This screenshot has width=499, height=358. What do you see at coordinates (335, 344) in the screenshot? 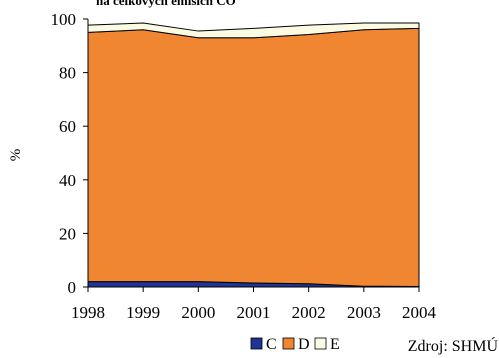
I see `legend-label-e: E` at bounding box center [335, 344].